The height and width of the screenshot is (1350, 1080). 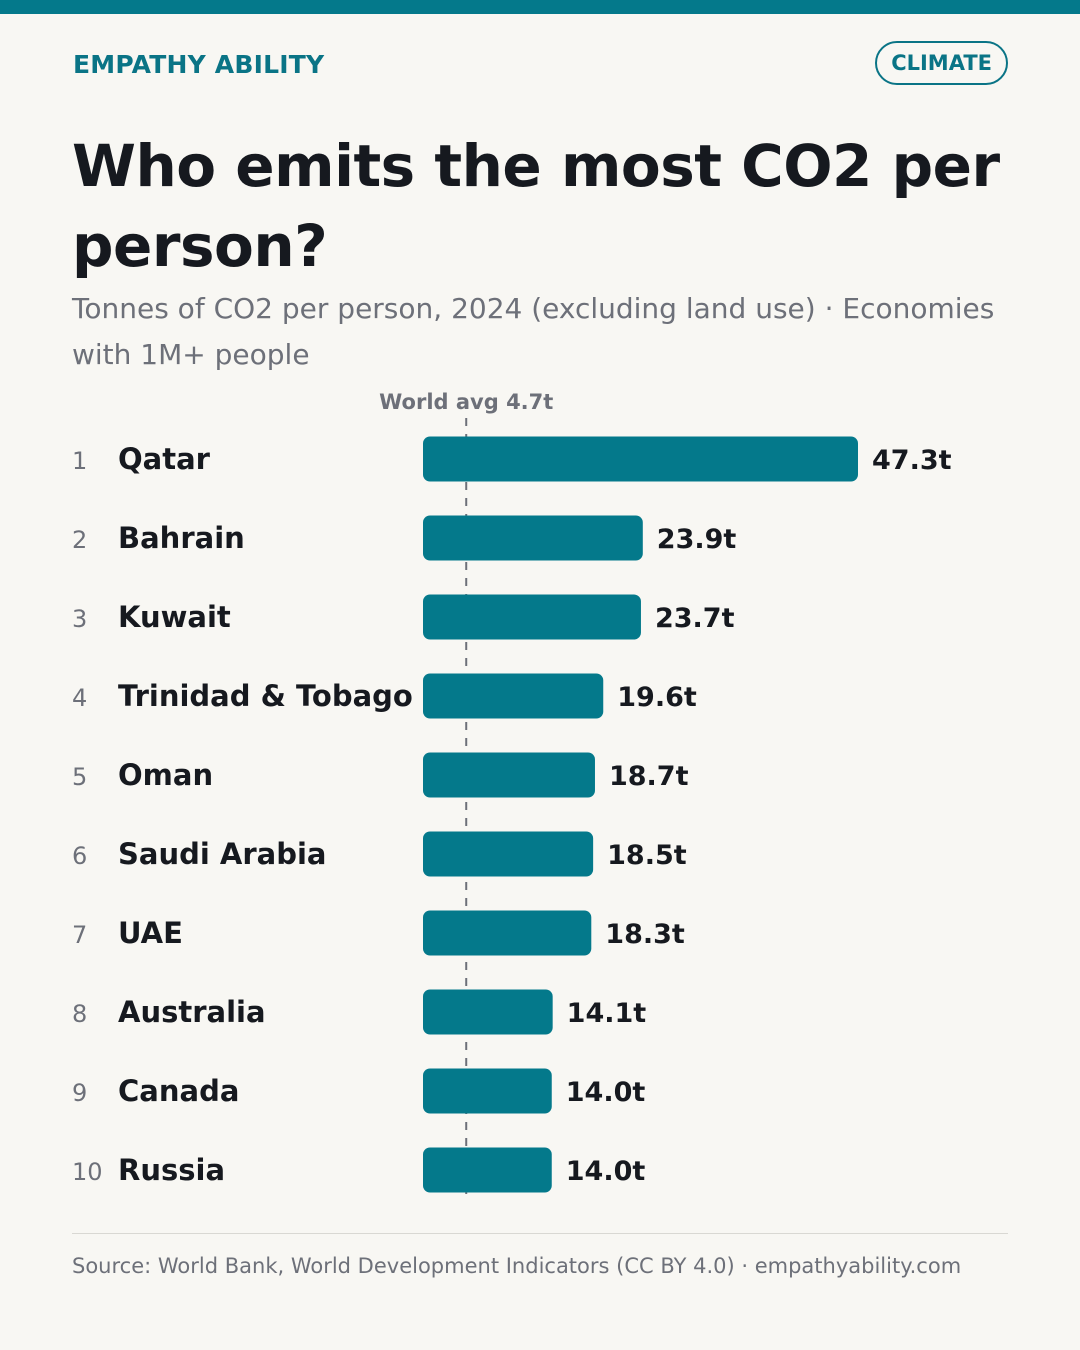 I want to click on rank-label: 10, so click(x=87, y=1172).